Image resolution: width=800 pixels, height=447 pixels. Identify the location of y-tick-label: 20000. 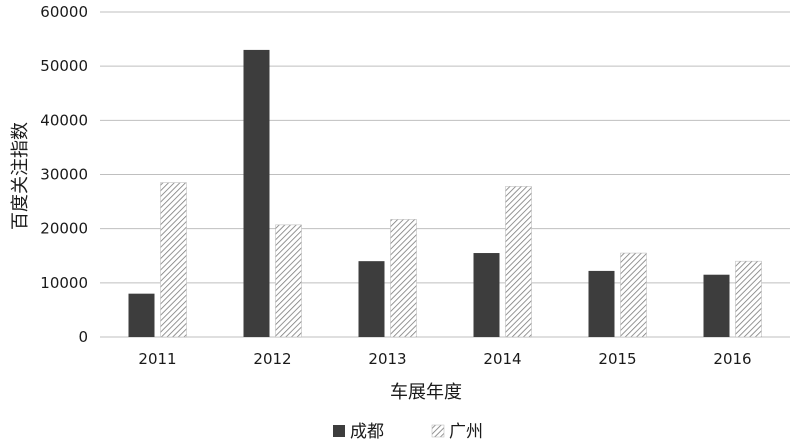
(64, 229).